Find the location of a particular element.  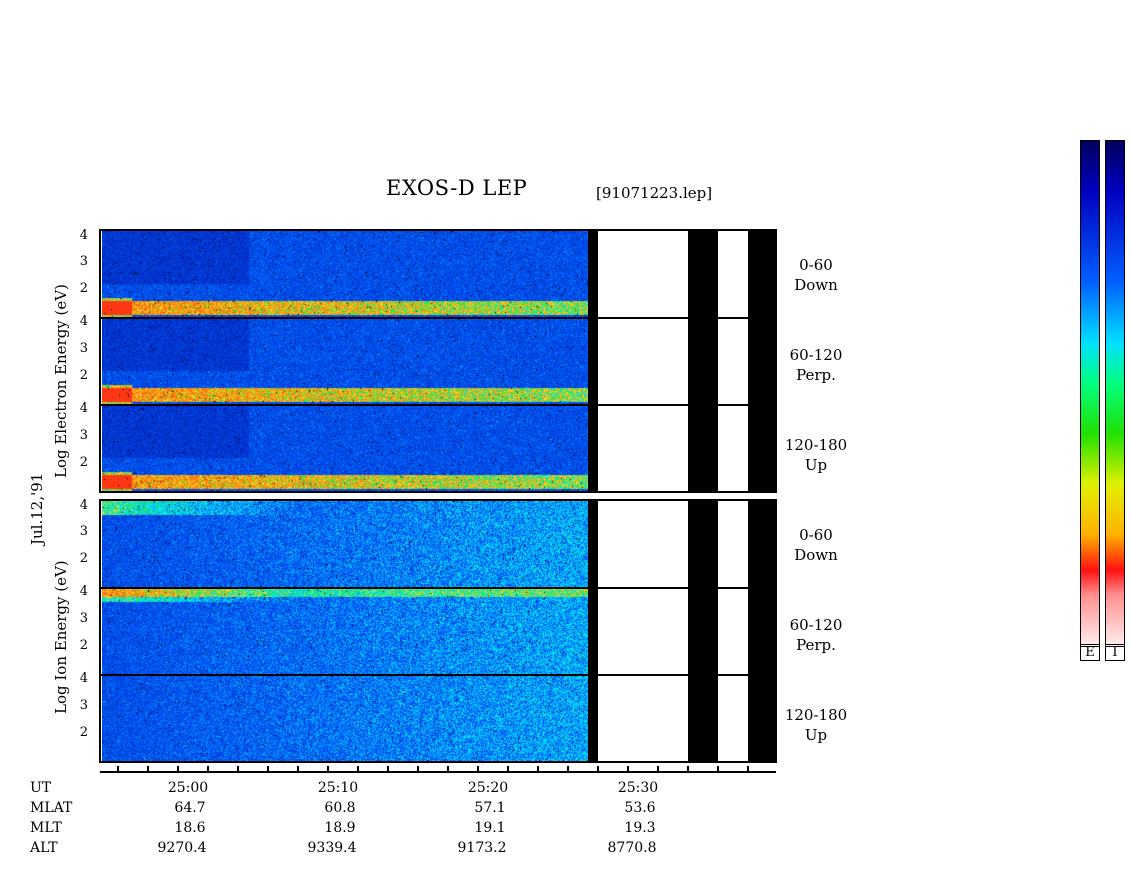

ion-y-axis-label: Log Ion Energy (eV) is located at coordinates (61, 637).